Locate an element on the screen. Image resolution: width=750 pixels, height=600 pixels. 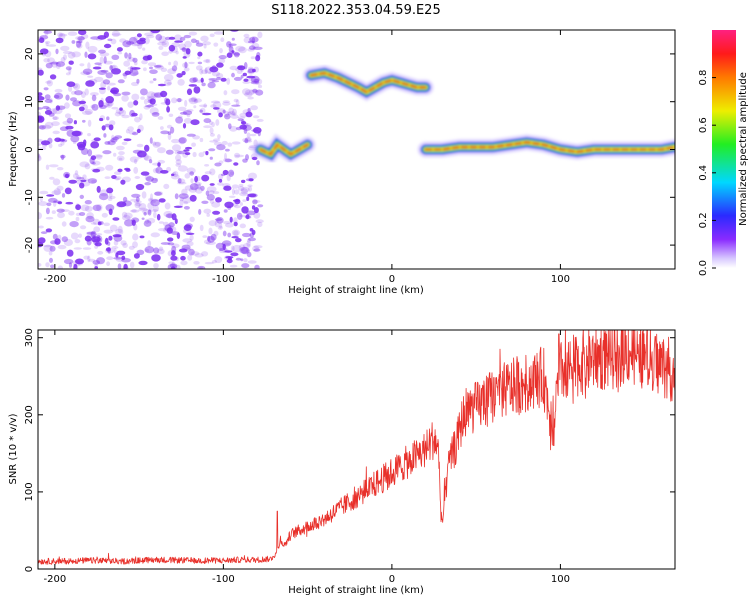
spectrogram-xtick-label: 100 is located at coordinates (560, 279).